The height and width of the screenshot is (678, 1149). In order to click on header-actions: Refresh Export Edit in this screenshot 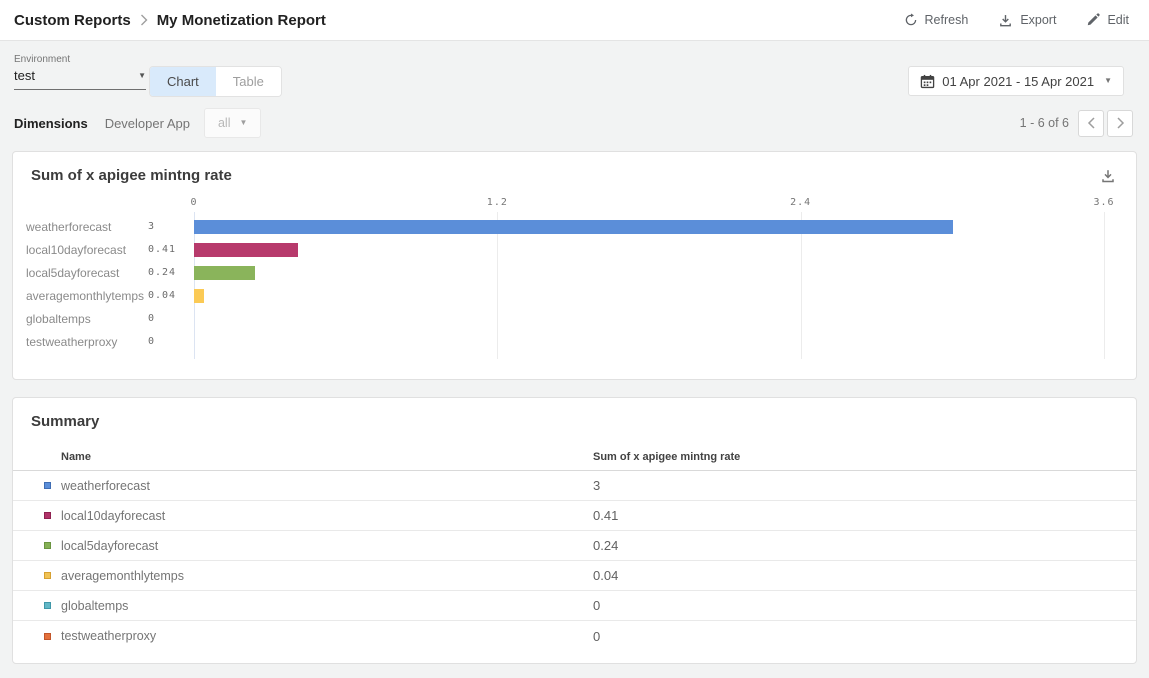, I will do `click(1016, 20)`.